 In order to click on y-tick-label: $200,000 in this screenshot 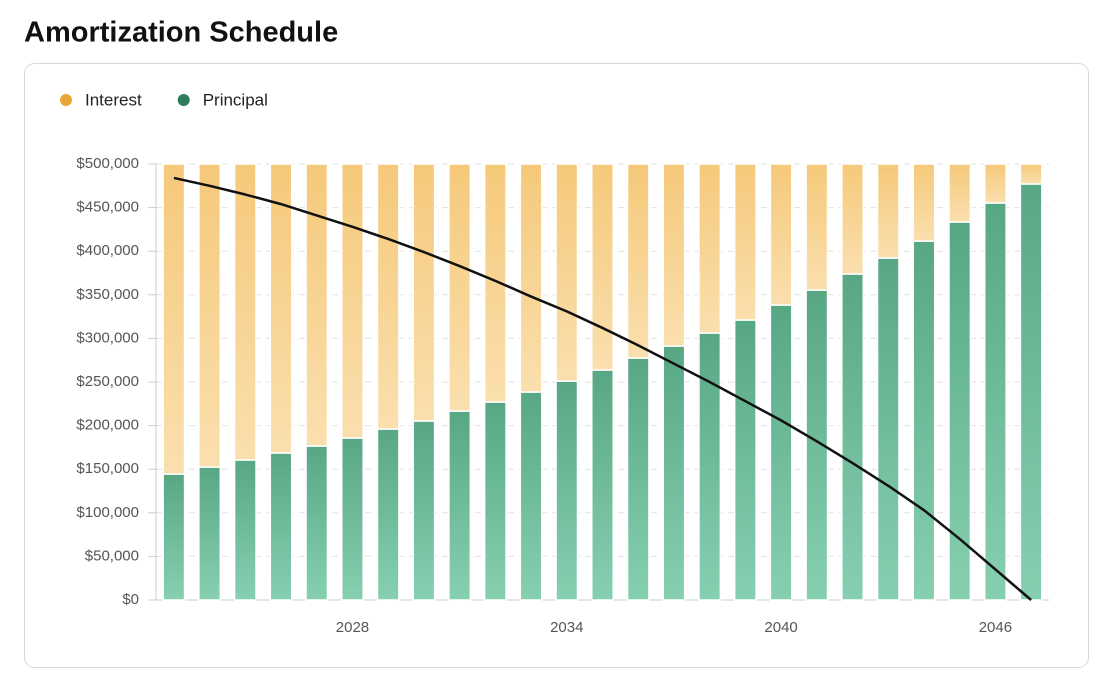, I will do `click(107, 425)`.